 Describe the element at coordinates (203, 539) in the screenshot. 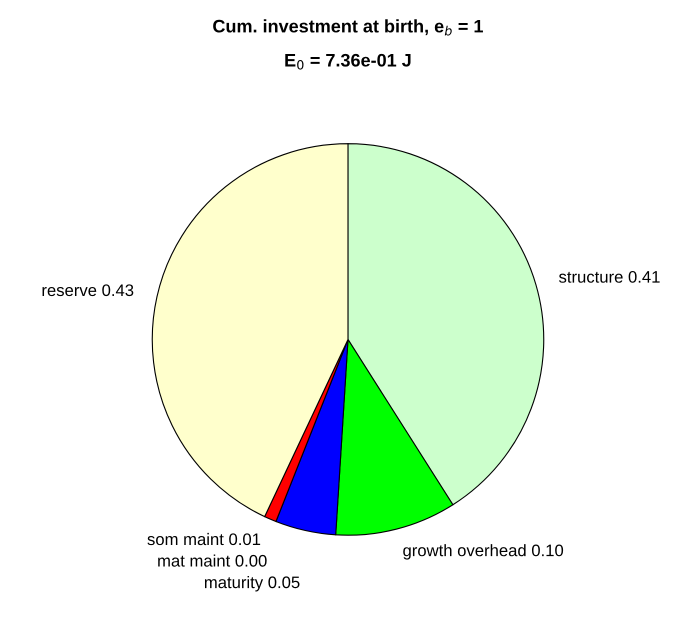

I see `slice-label: som maint 0.01` at that location.